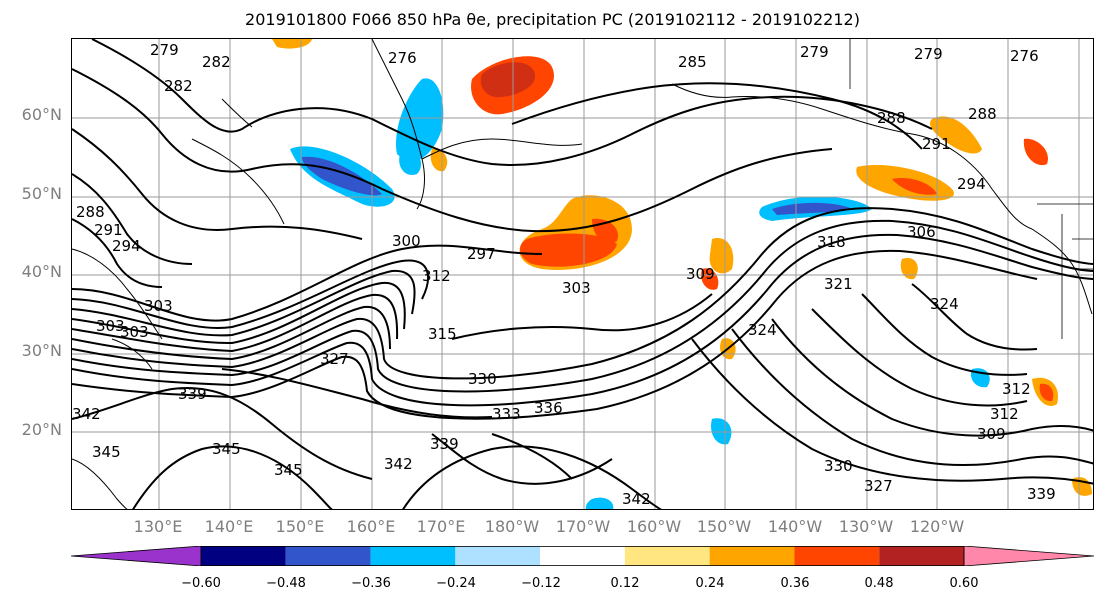 The image size is (1105, 603). What do you see at coordinates (512, 526) in the screenshot?
I see `lon-label: 180°W` at bounding box center [512, 526].